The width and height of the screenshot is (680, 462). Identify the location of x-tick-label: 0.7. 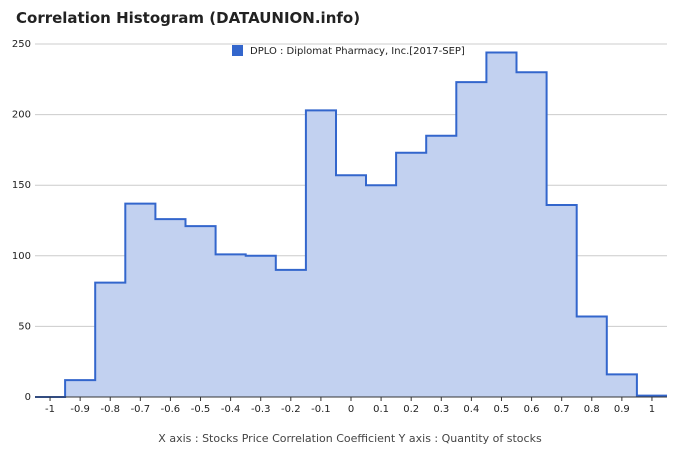
(562, 409).